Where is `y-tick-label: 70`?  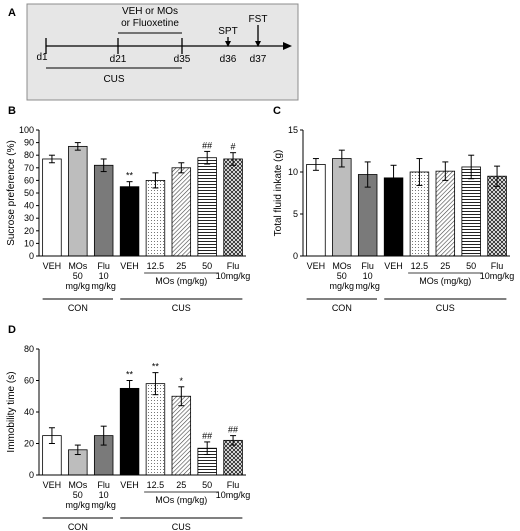
y-tick-label: 70 is located at coordinates (29, 168).